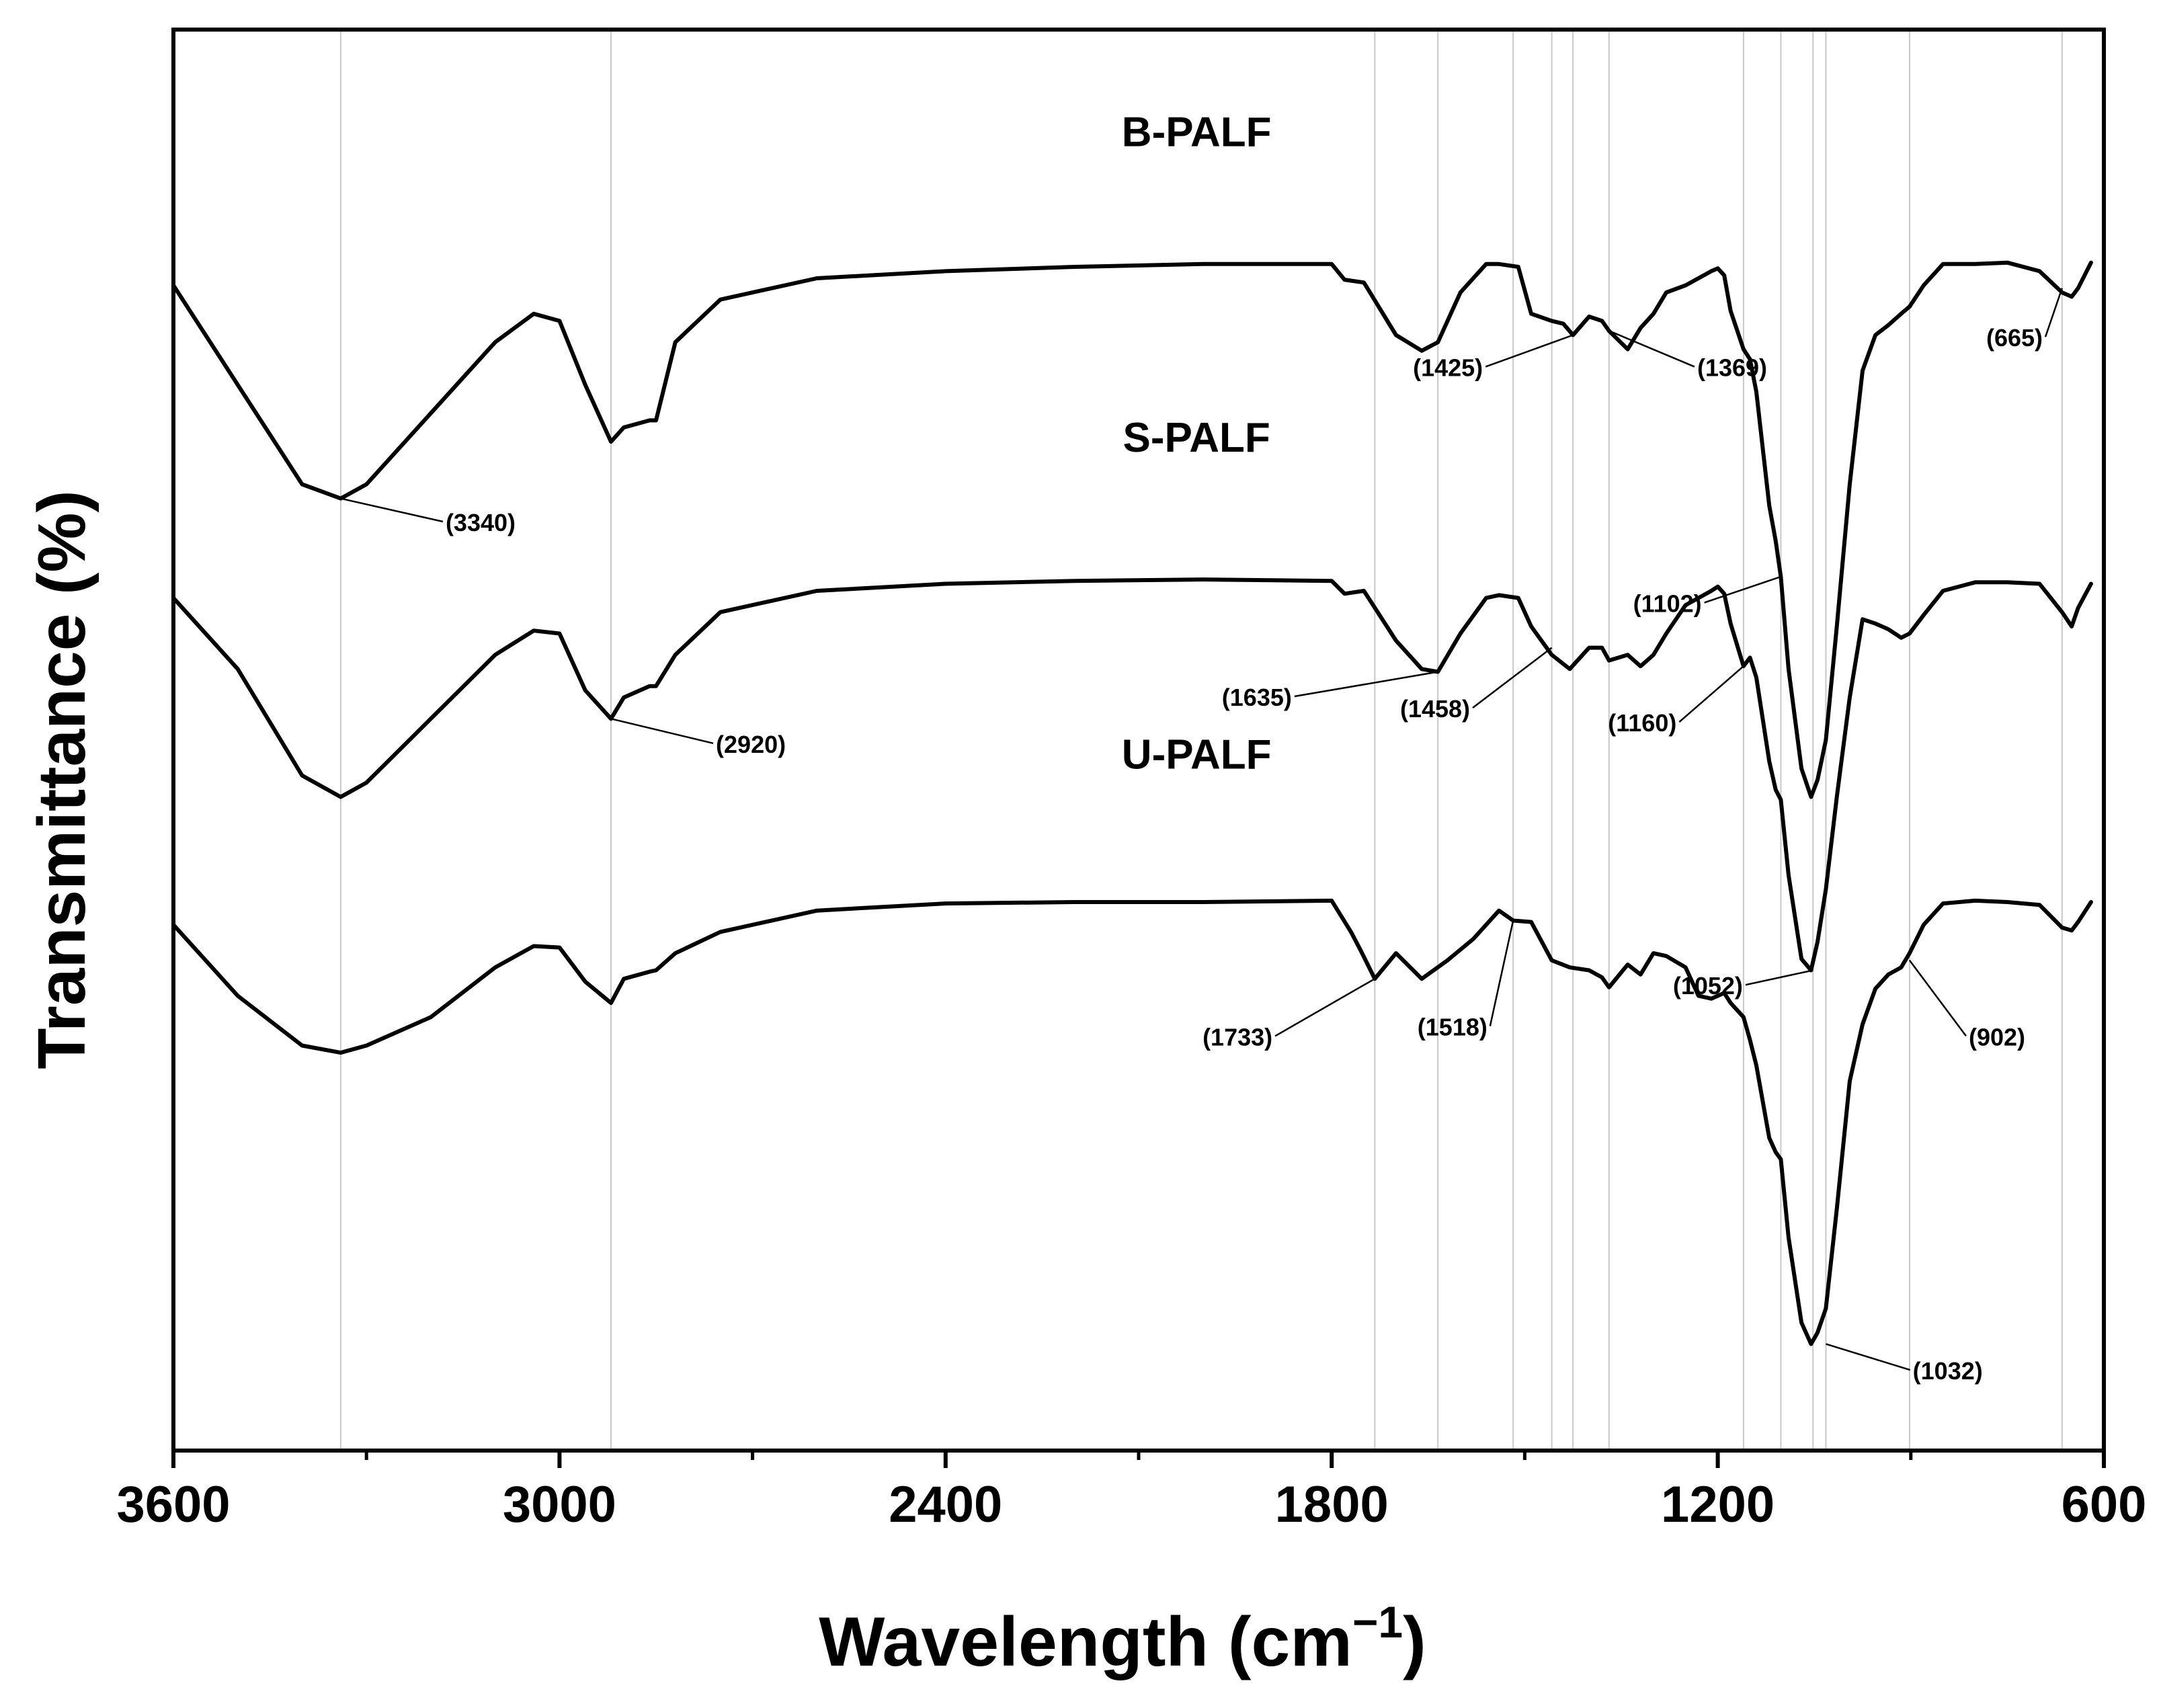 This screenshot has width=2161, height=1708. I want to click on peak-label: (1458), so click(1435, 709).